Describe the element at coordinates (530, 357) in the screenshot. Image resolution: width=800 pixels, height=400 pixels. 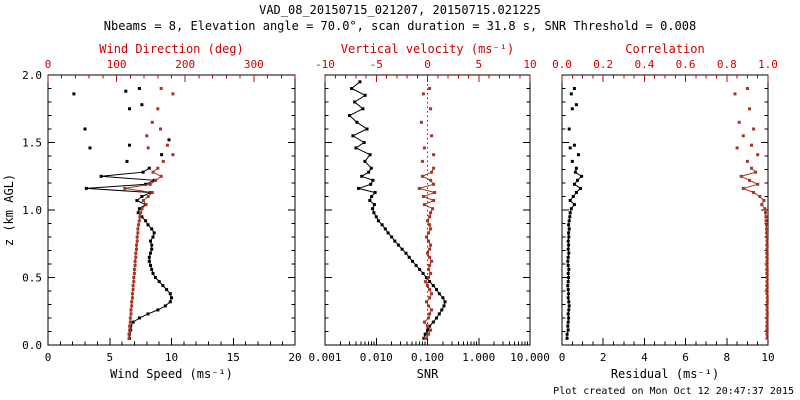
I see `svg-text: 10.000` at that location.